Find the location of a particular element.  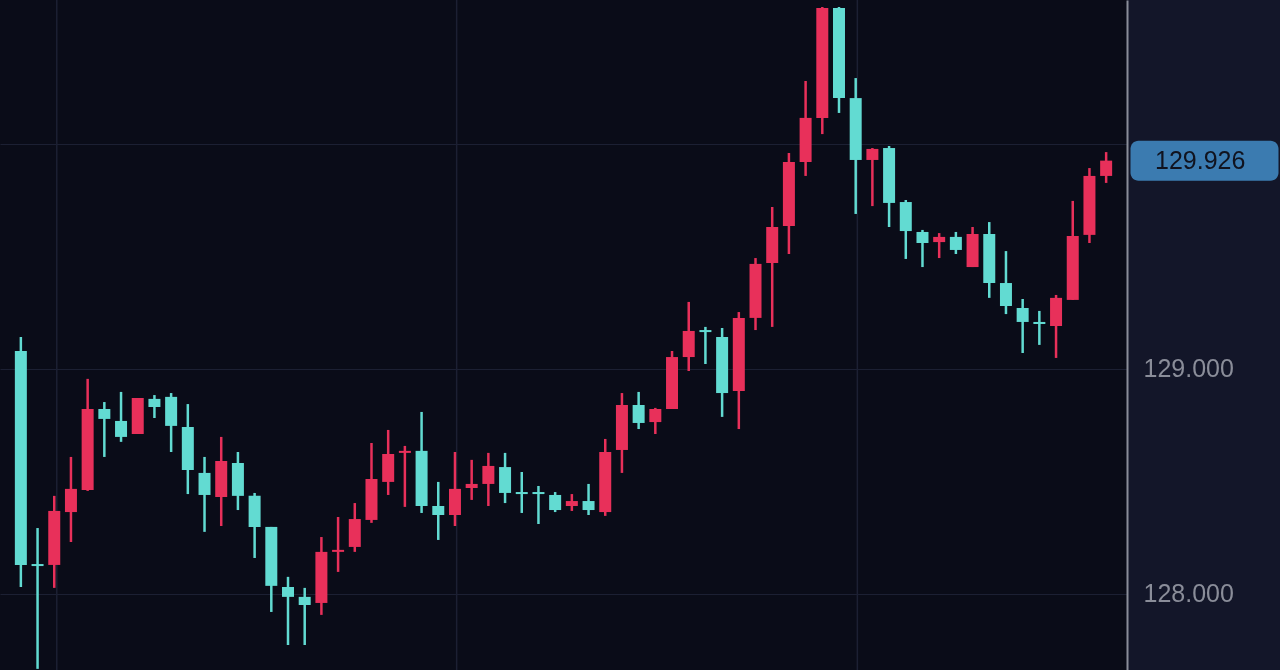

text: 129.926 is located at coordinates (1200, 159).